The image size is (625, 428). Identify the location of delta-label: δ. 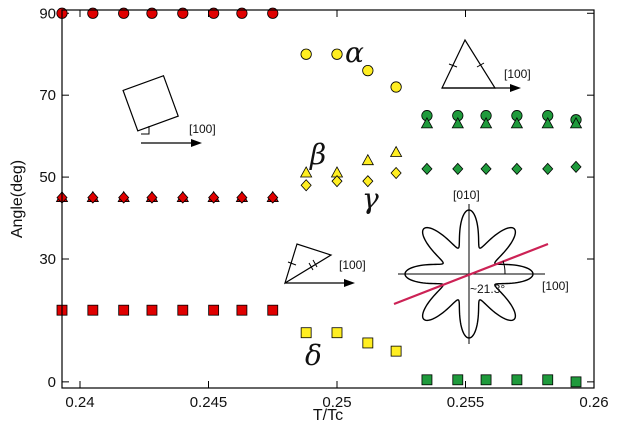
(313, 355).